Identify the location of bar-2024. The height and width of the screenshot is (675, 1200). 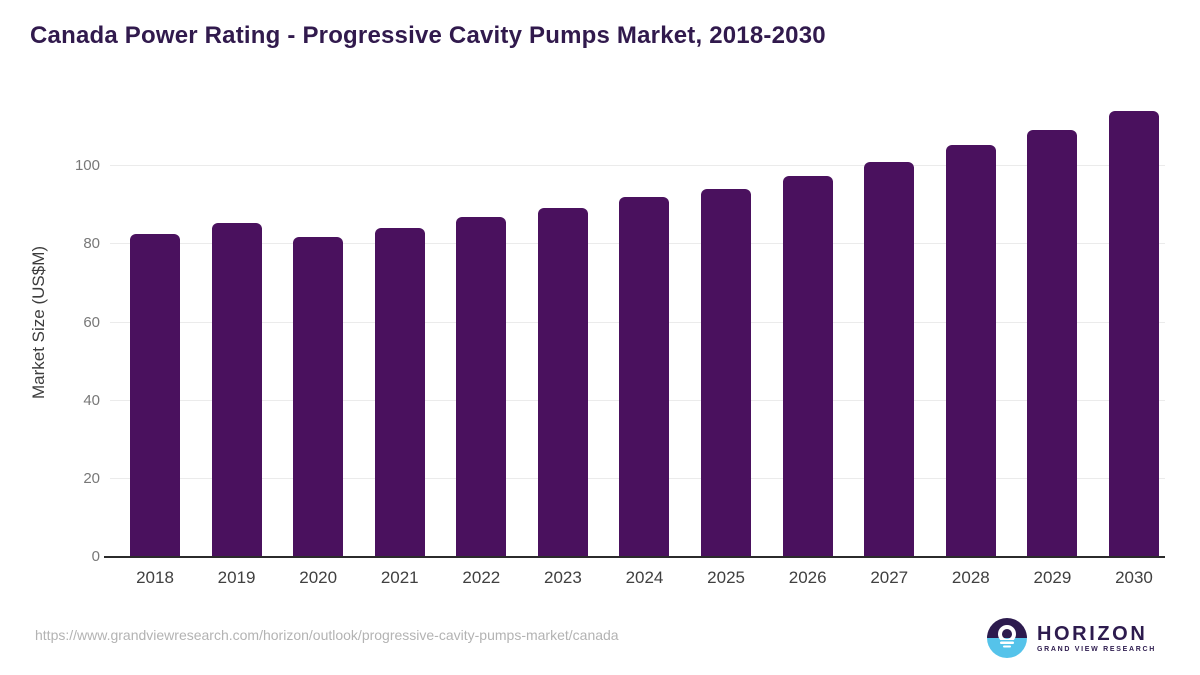
(644, 376).